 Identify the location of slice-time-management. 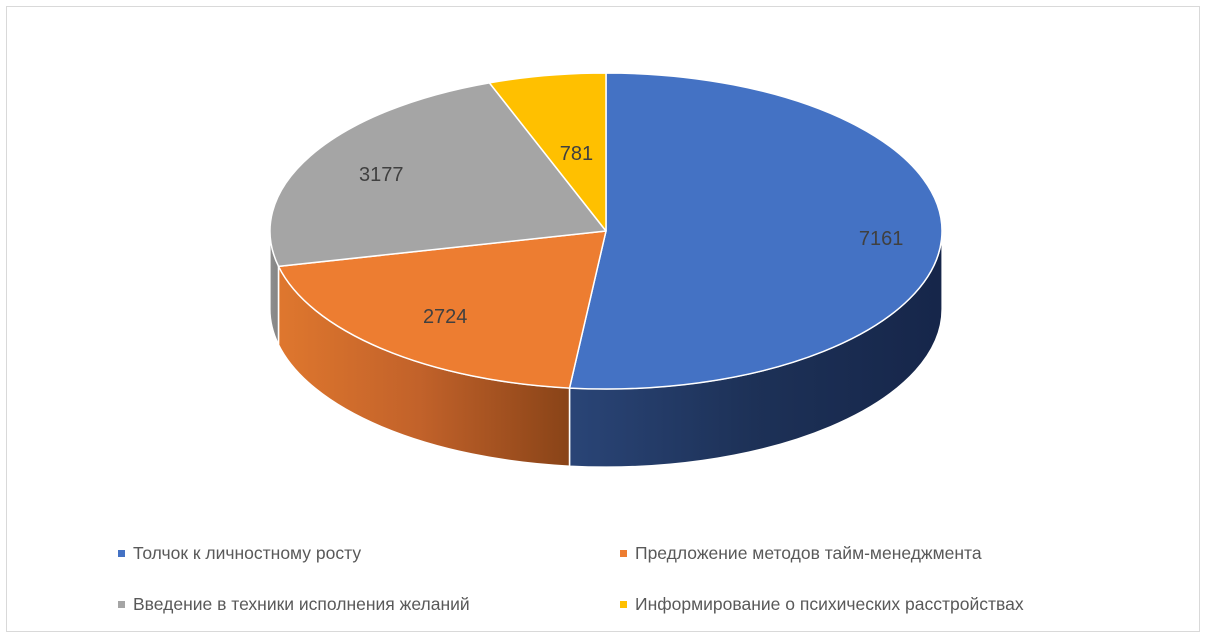
(442, 309).